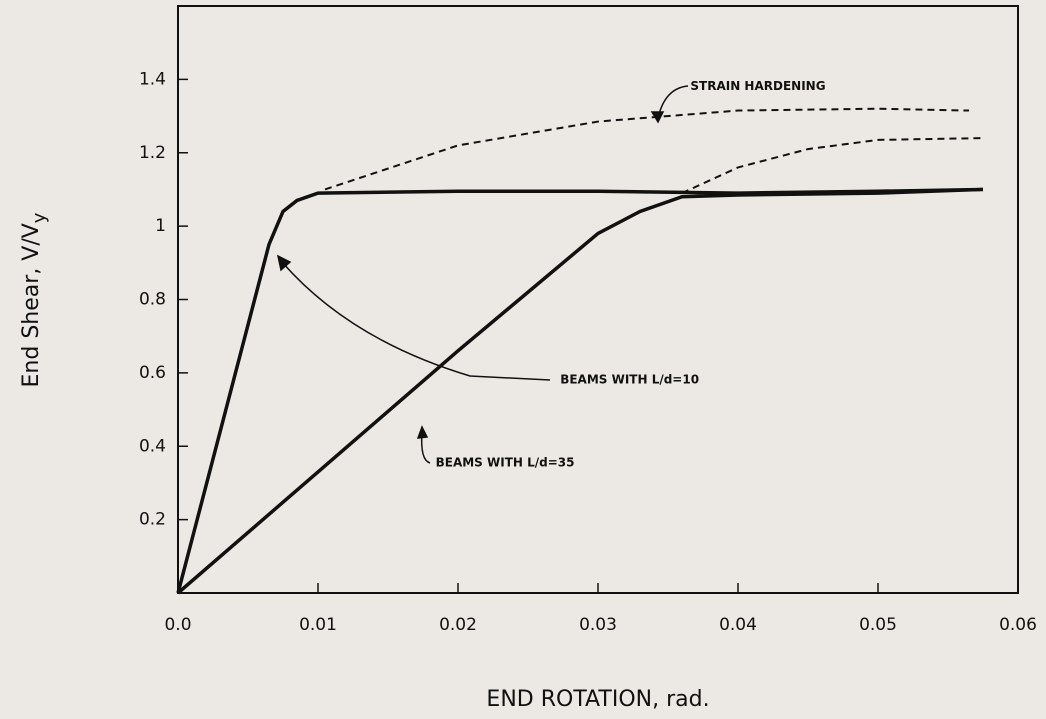 The image size is (1046, 719). What do you see at coordinates (1018, 625) in the screenshot?
I see `x-tick-label: 0.06` at bounding box center [1018, 625].